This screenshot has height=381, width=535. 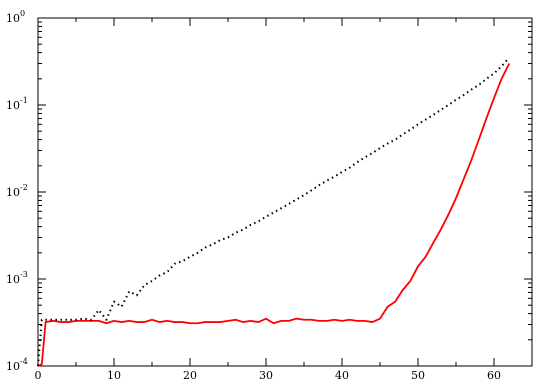 What do you see at coordinates (15, 17) in the screenshot?
I see `y-tick-label: 10⁰` at bounding box center [15, 17].